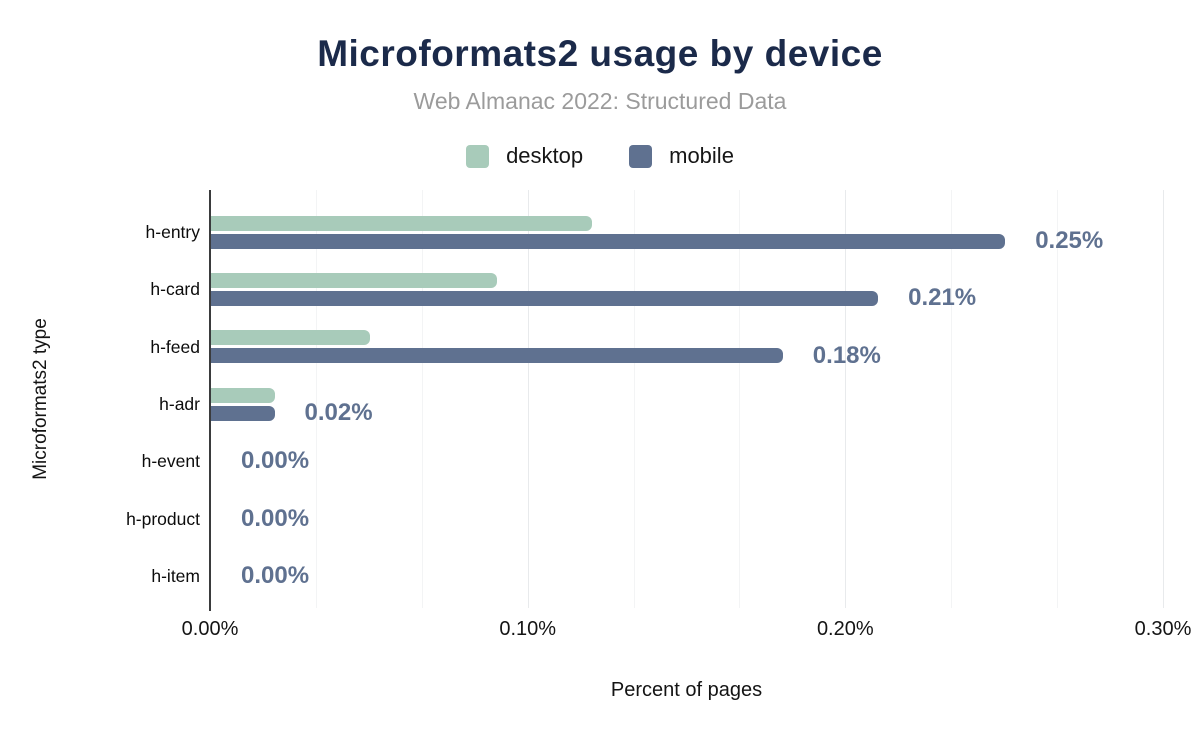 The width and height of the screenshot is (1200, 742). What do you see at coordinates (243, 395) in the screenshot?
I see `desktop-bar-h-adr` at bounding box center [243, 395].